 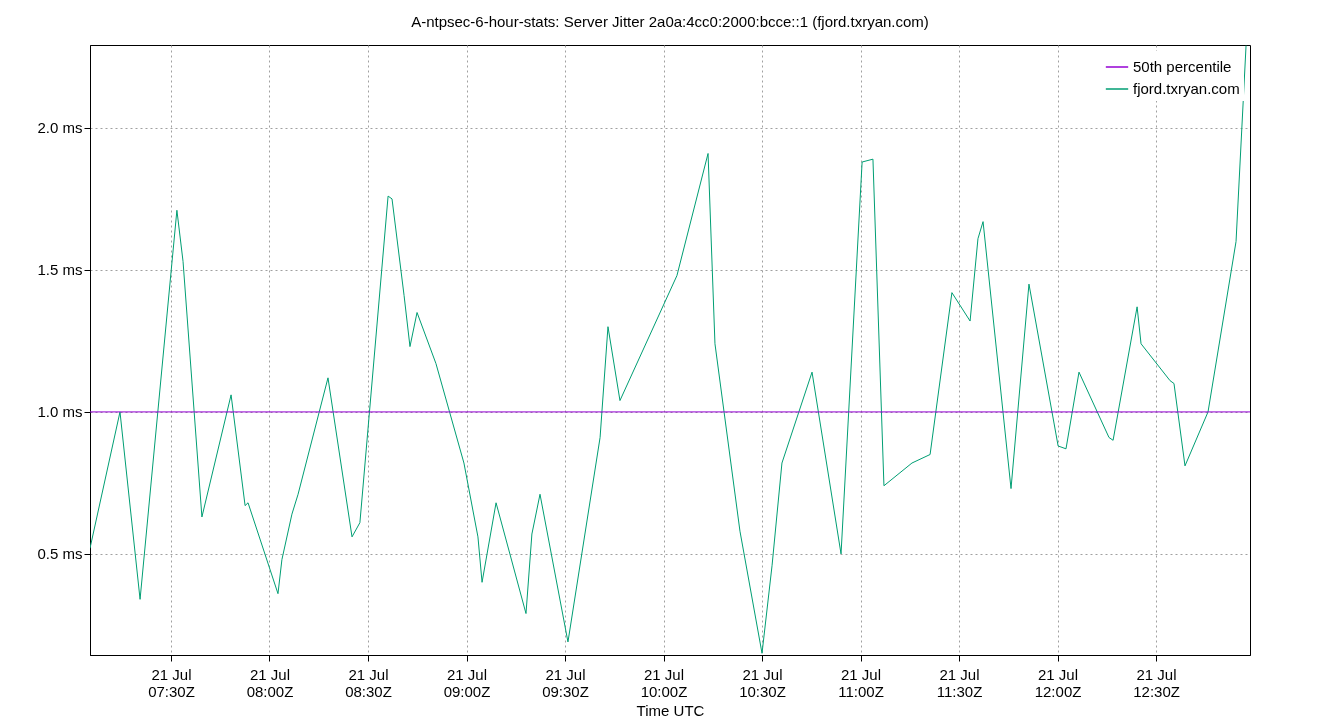 What do you see at coordinates (1156, 682) in the screenshot?
I see `x-tick-label: 21 Jul 12:30Z` at bounding box center [1156, 682].